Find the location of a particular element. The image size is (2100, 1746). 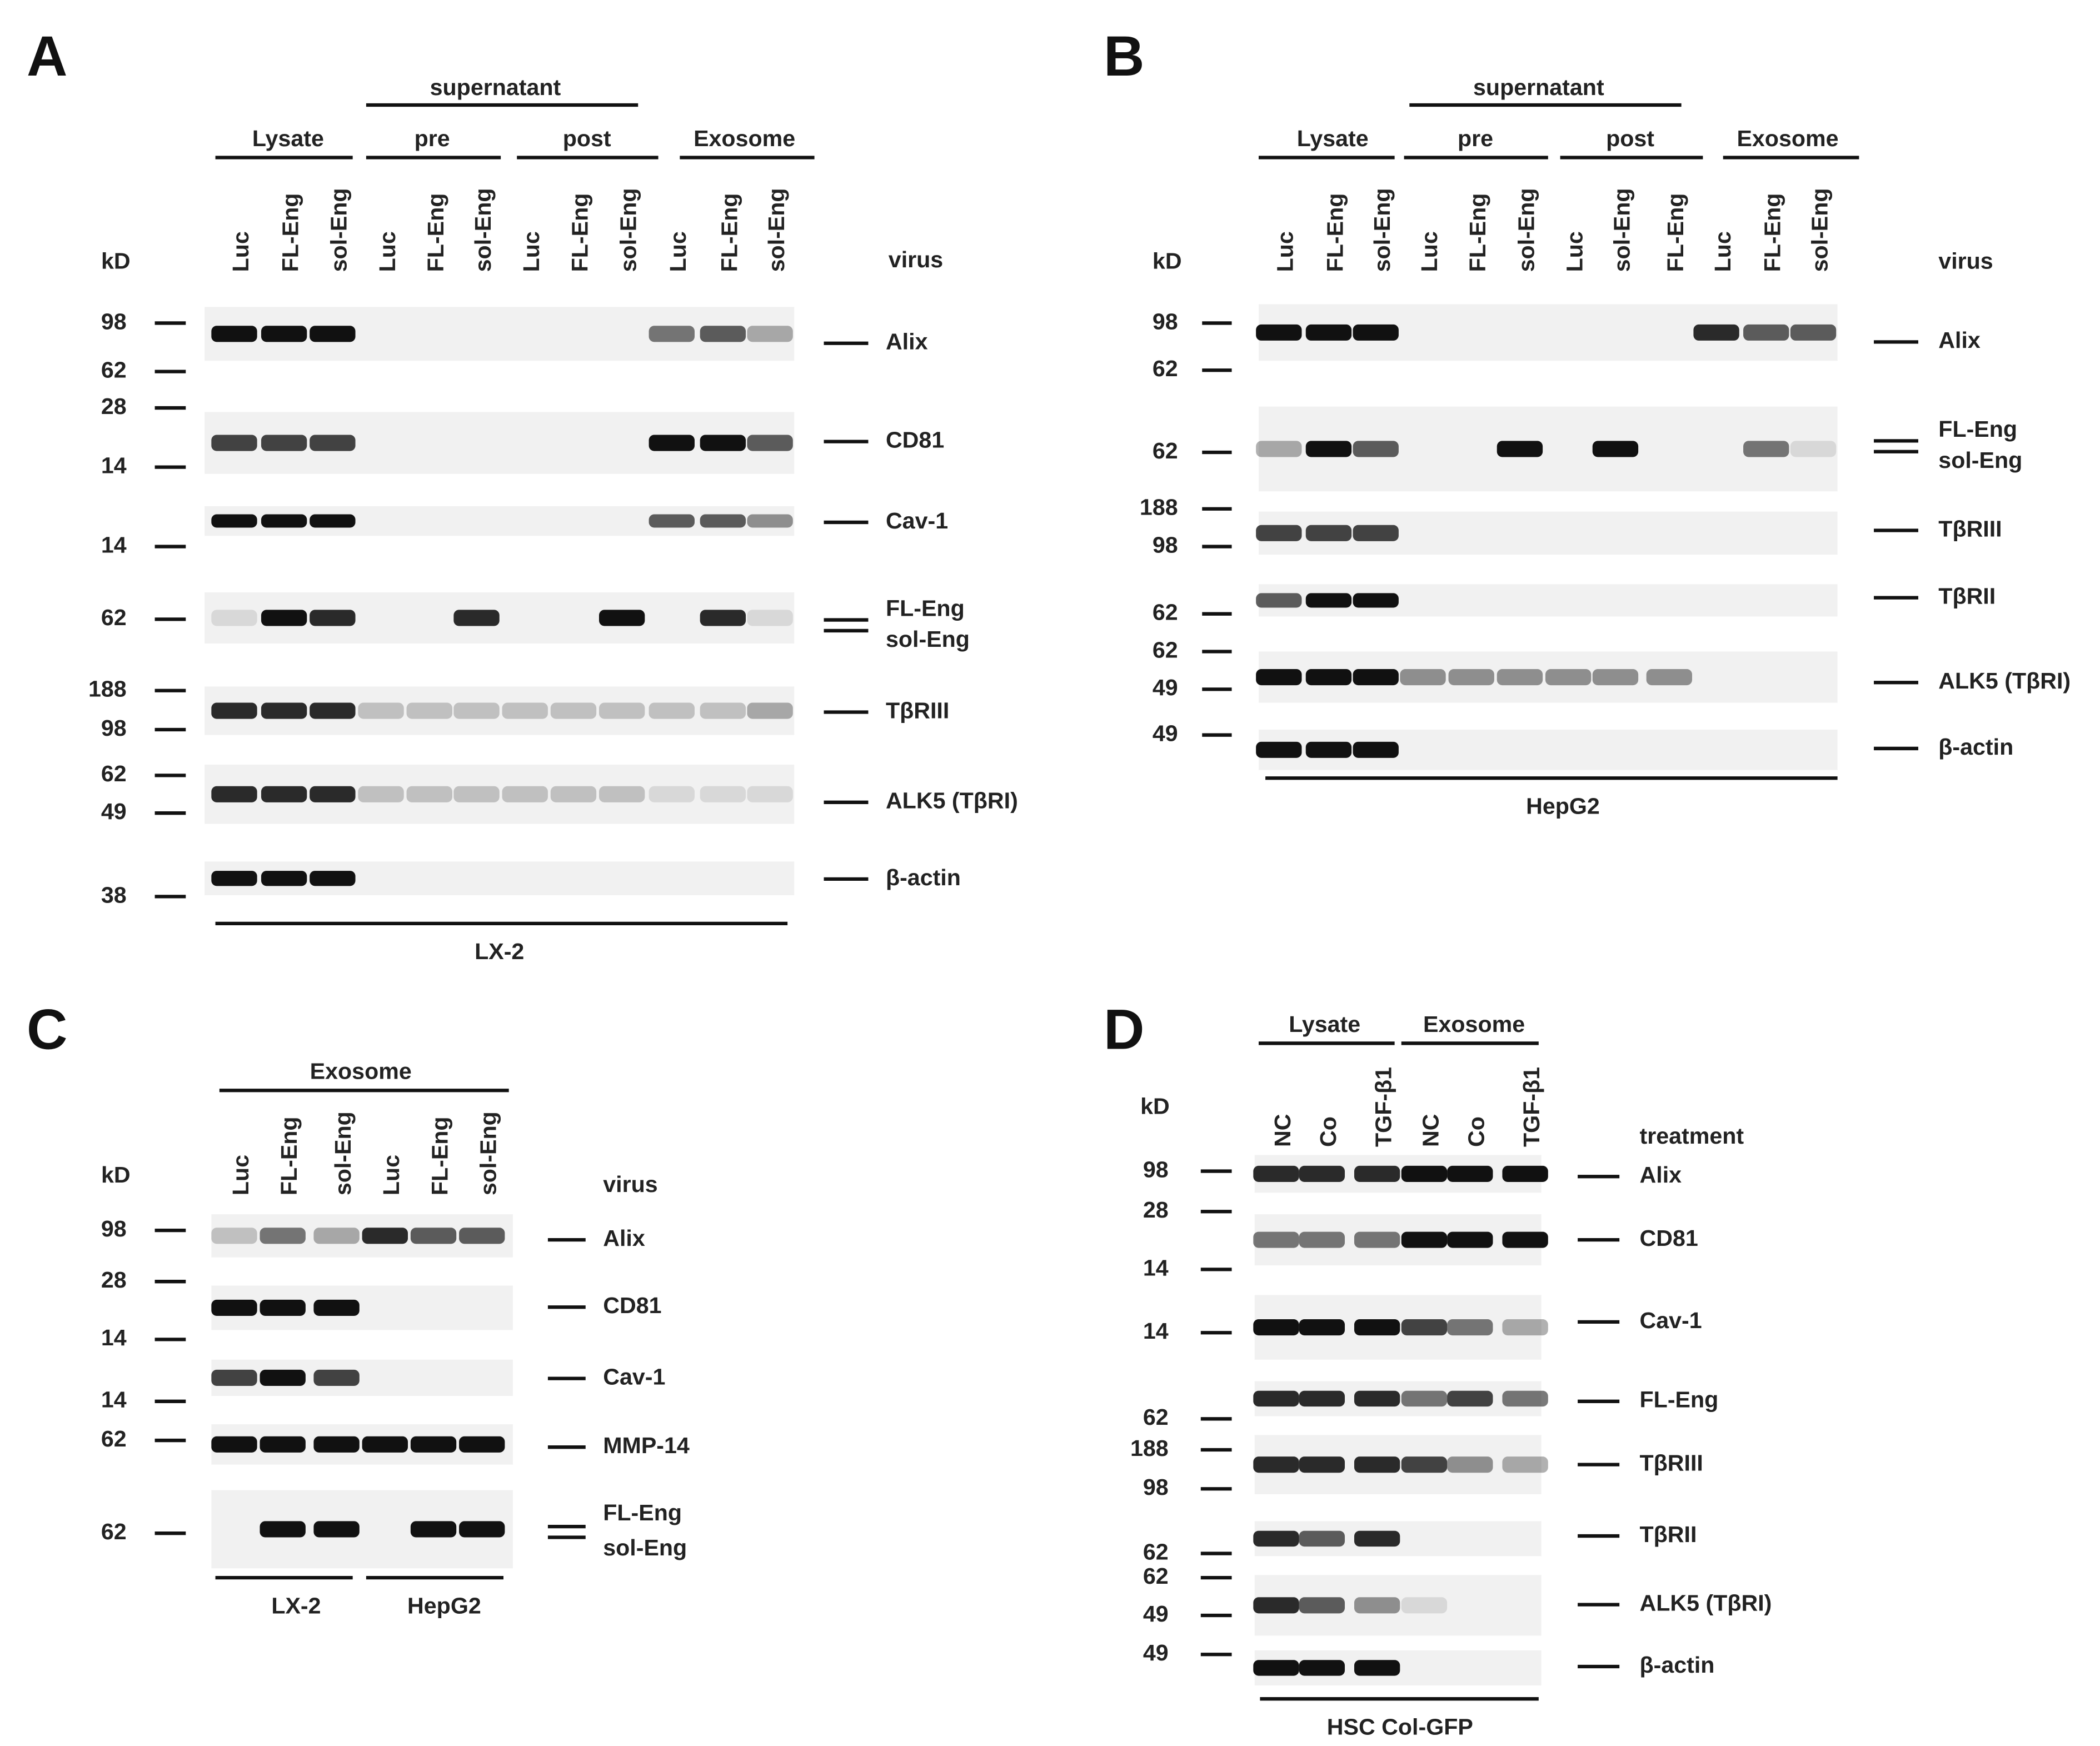

lane-label: TGF-β1 is located at coordinates (1383, 1107).